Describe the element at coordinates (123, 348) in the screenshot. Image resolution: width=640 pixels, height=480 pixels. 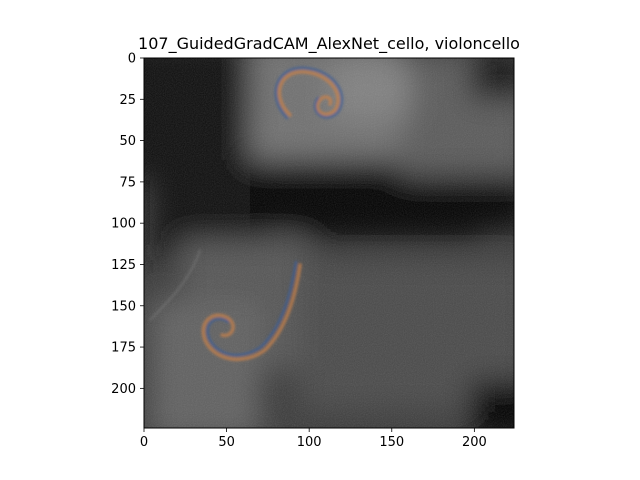
I see `y-tick-label: 175` at that location.